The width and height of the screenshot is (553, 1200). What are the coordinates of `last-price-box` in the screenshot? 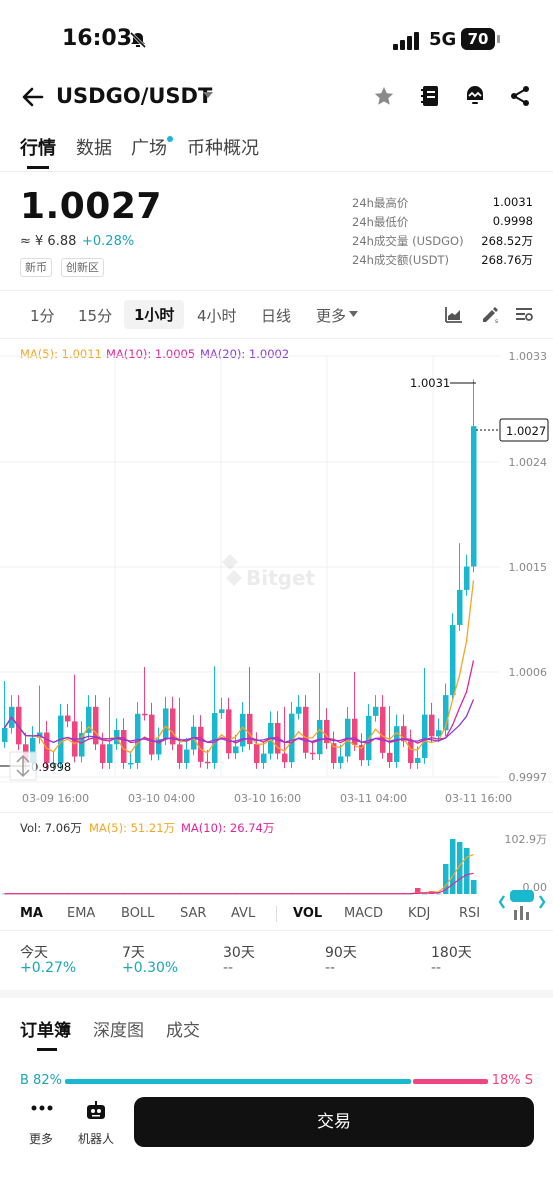 It's located at (524, 430).